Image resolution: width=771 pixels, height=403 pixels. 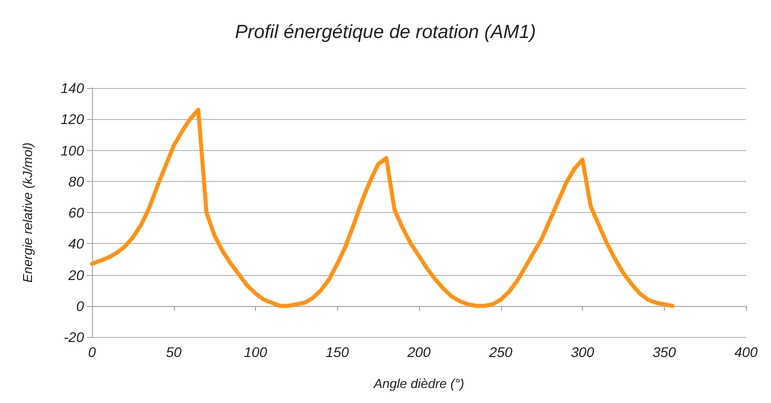 I want to click on x-tick-label: 0, so click(x=92, y=352).